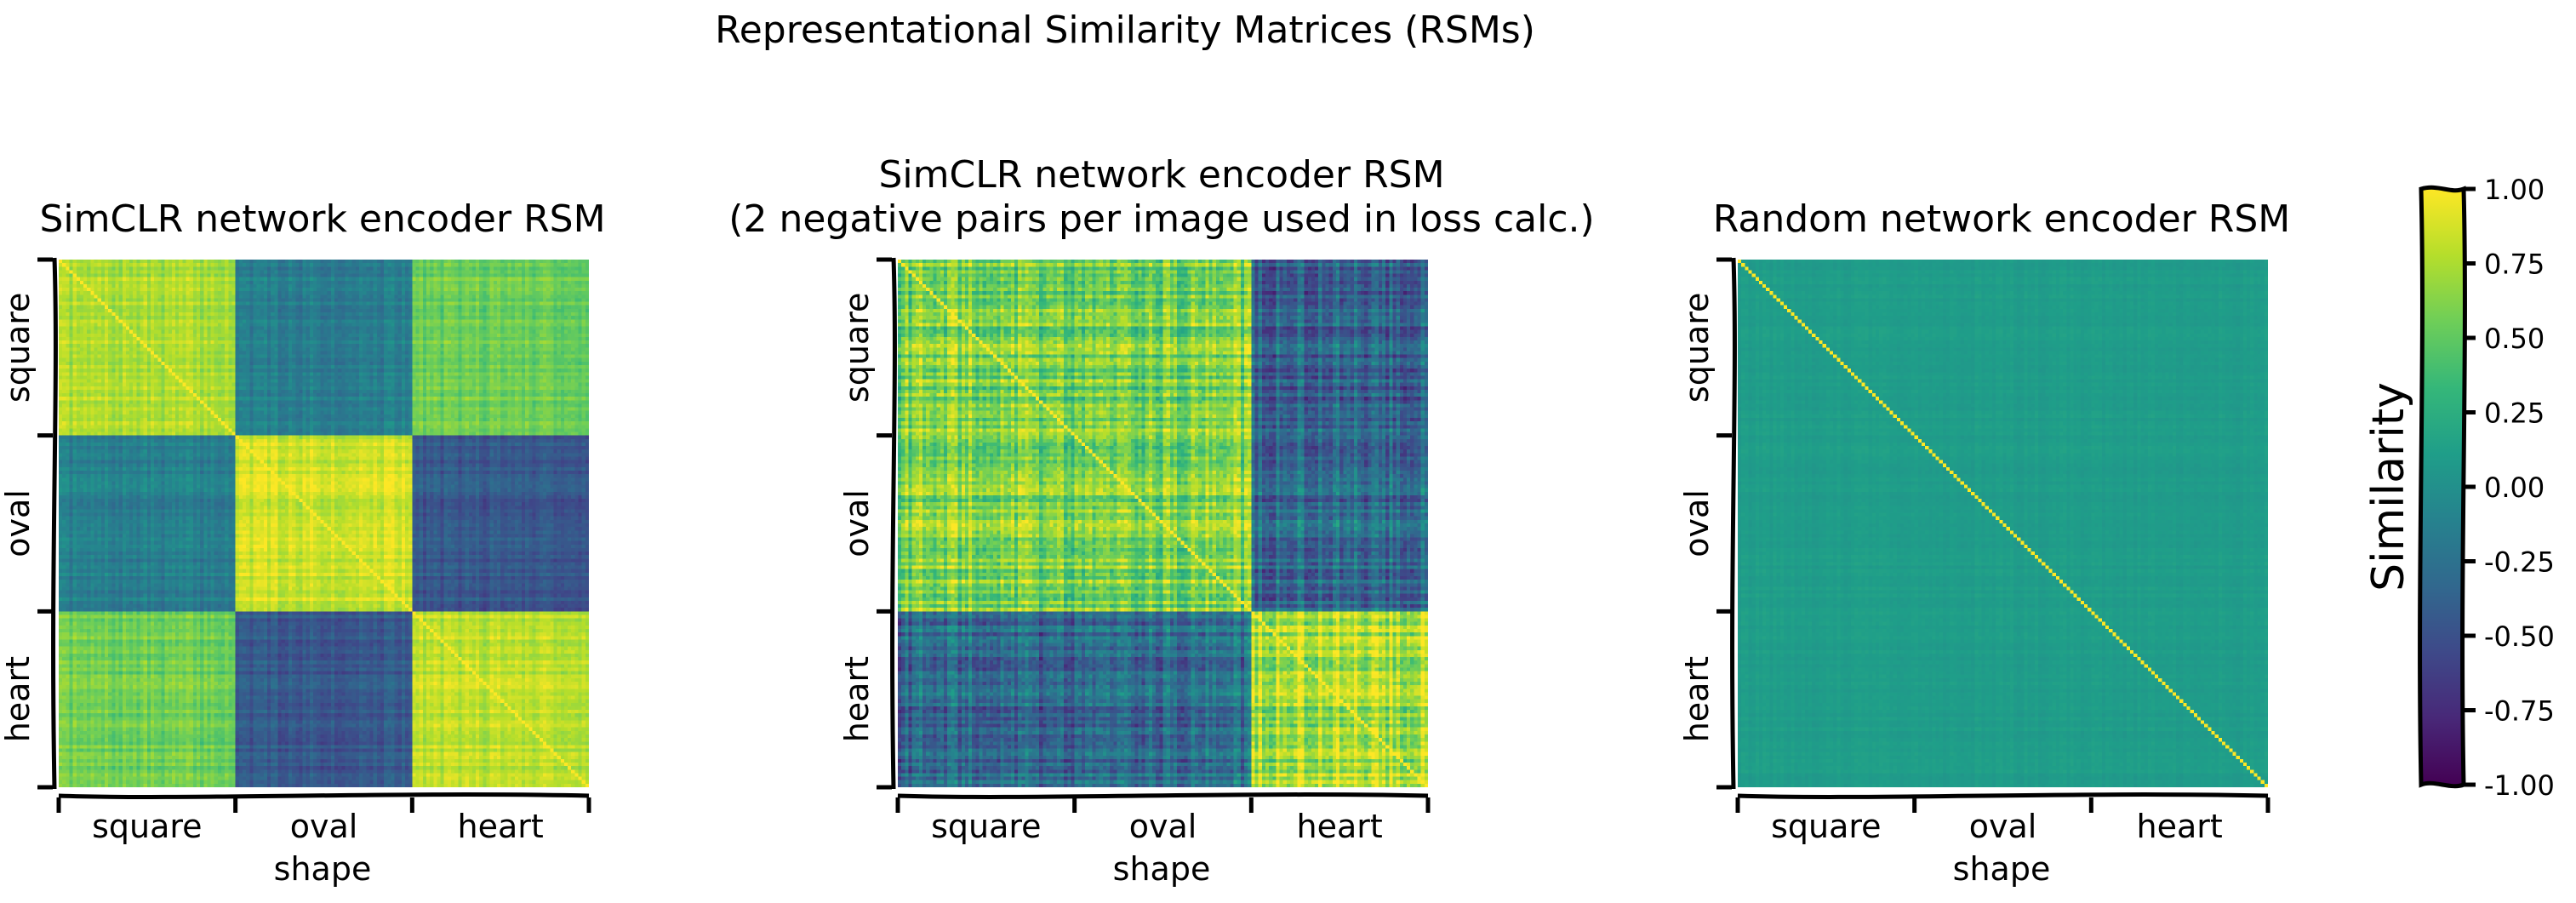 The image size is (2576, 903). What do you see at coordinates (2514, 488) in the screenshot?
I see `colorbar-tick-label: 0.00` at bounding box center [2514, 488].